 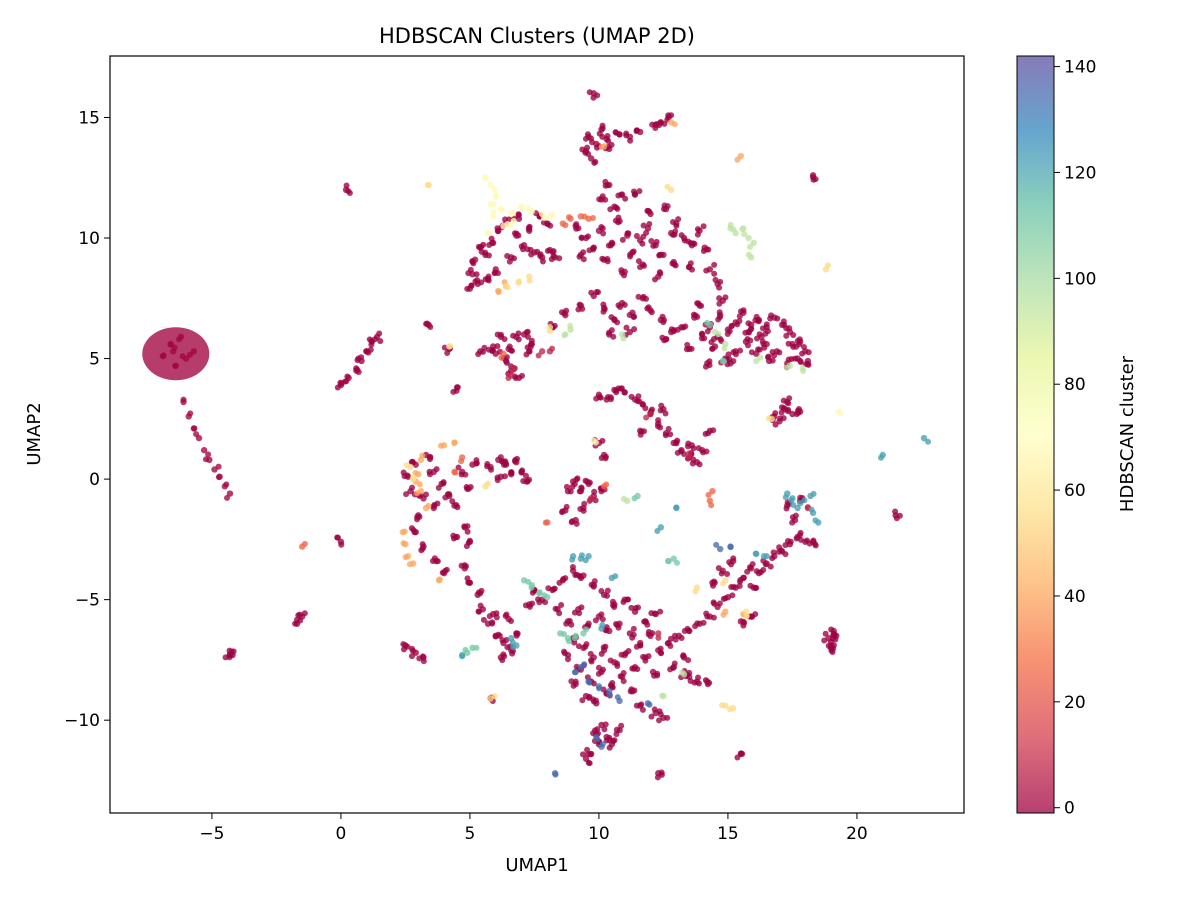 I want to click on colorbar-tick-label: 0, so click(x=1069, y=809).